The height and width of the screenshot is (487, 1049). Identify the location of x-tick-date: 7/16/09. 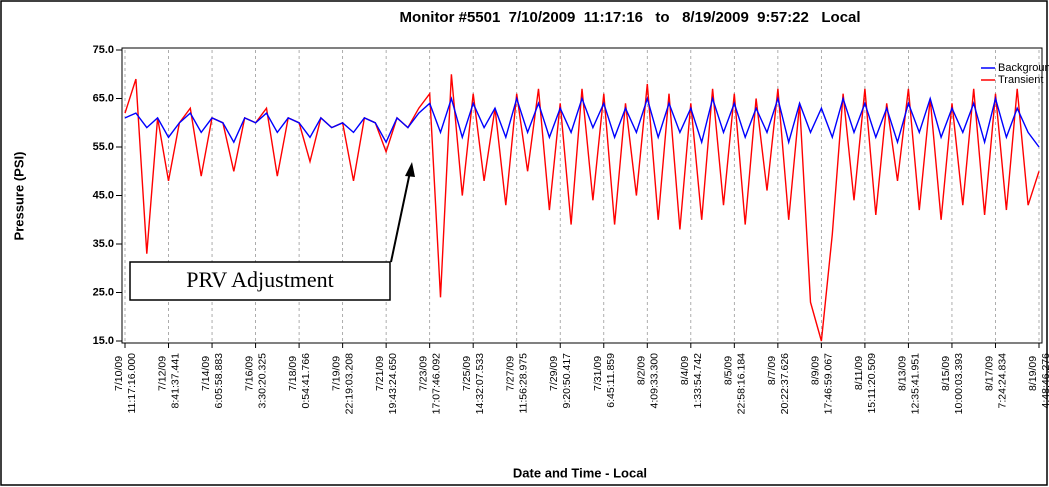
(249, 372).